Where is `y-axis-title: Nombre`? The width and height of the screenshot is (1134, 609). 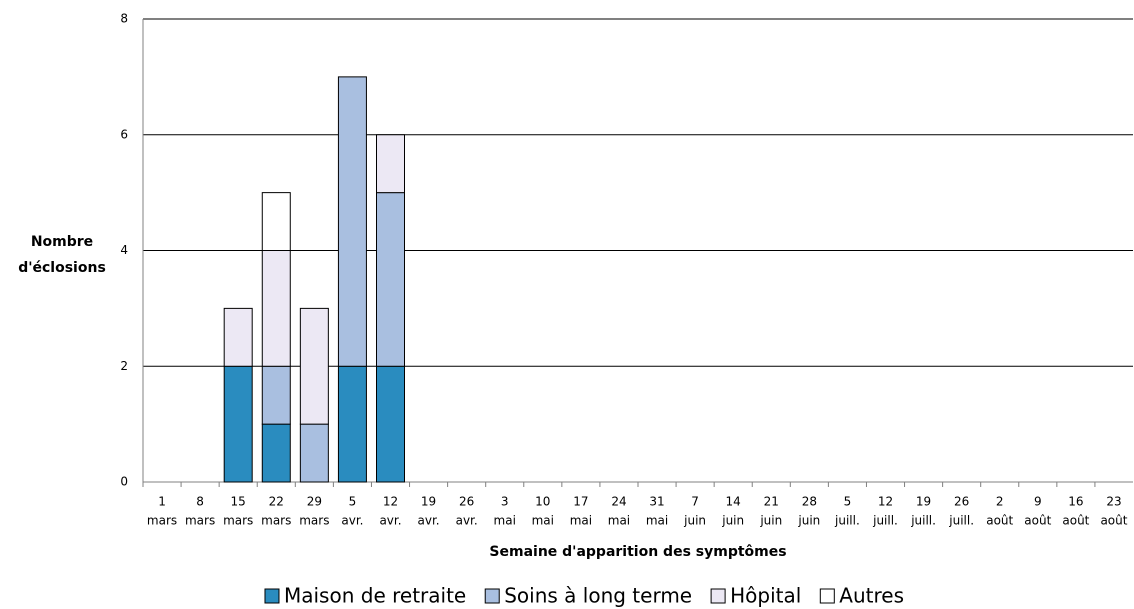 y-axis-title: Nombre is located at coordinates (62, 242).